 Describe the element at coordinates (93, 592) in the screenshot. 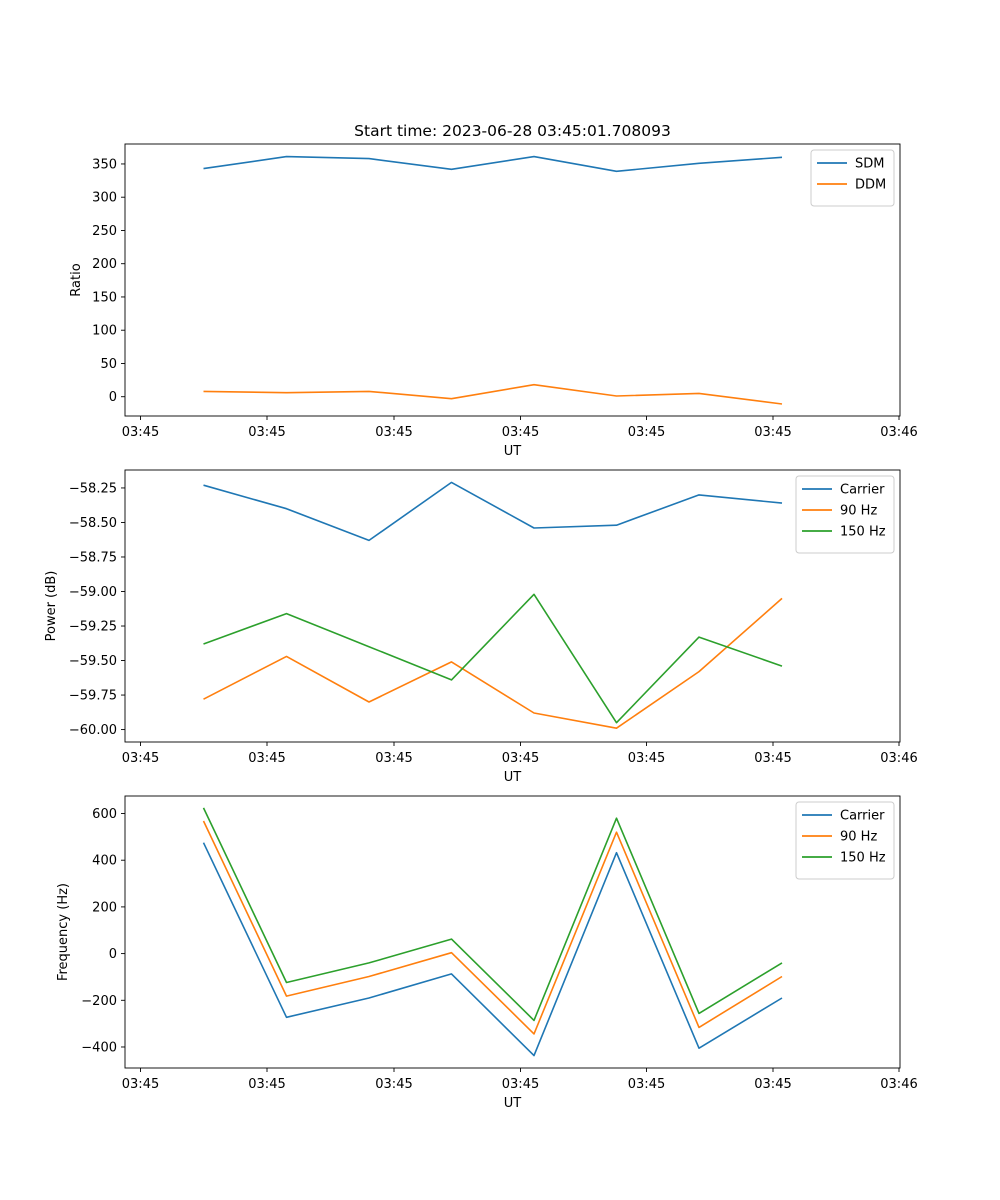

I see `y-tick-label: −59.00` at that location.